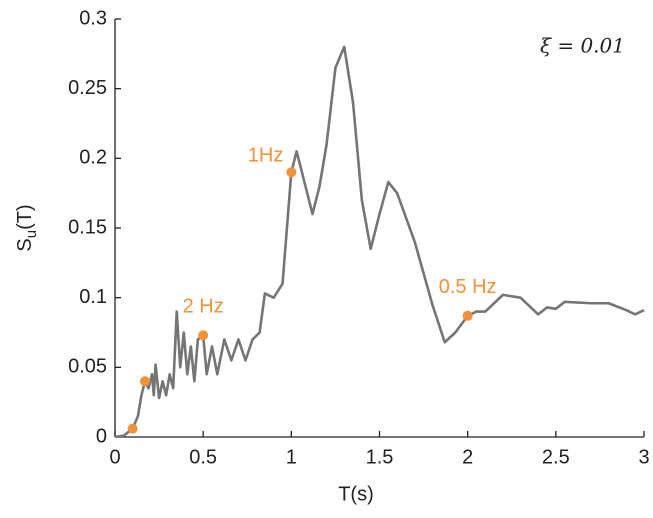 The height and width of the screenshot is (518, 653). What do you see at coordinates (93, 18) in the screenshot?
I see `y-tick-label: 0.3` at bounding box center [93, 18].